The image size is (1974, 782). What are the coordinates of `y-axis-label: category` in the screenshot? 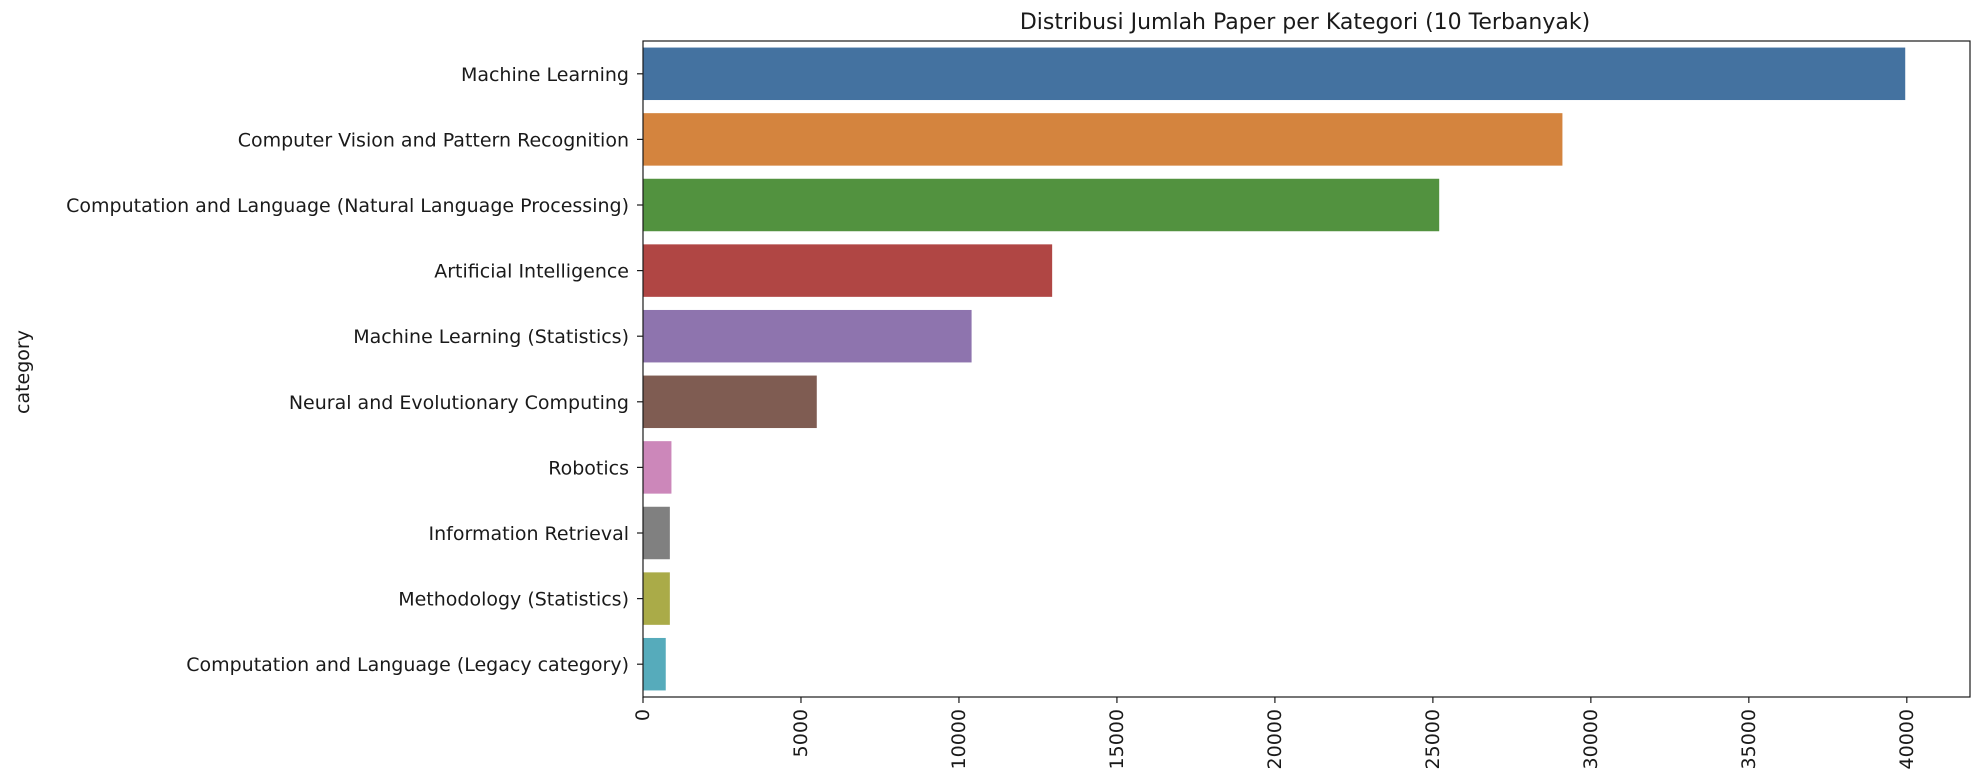 It's located at (23, 372).